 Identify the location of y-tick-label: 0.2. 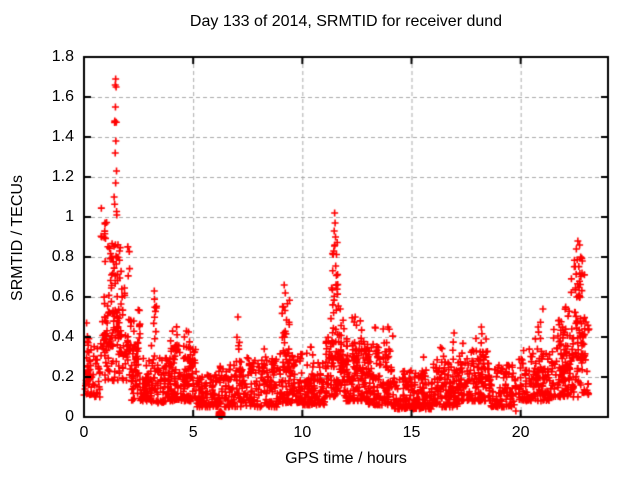
(62, 376).